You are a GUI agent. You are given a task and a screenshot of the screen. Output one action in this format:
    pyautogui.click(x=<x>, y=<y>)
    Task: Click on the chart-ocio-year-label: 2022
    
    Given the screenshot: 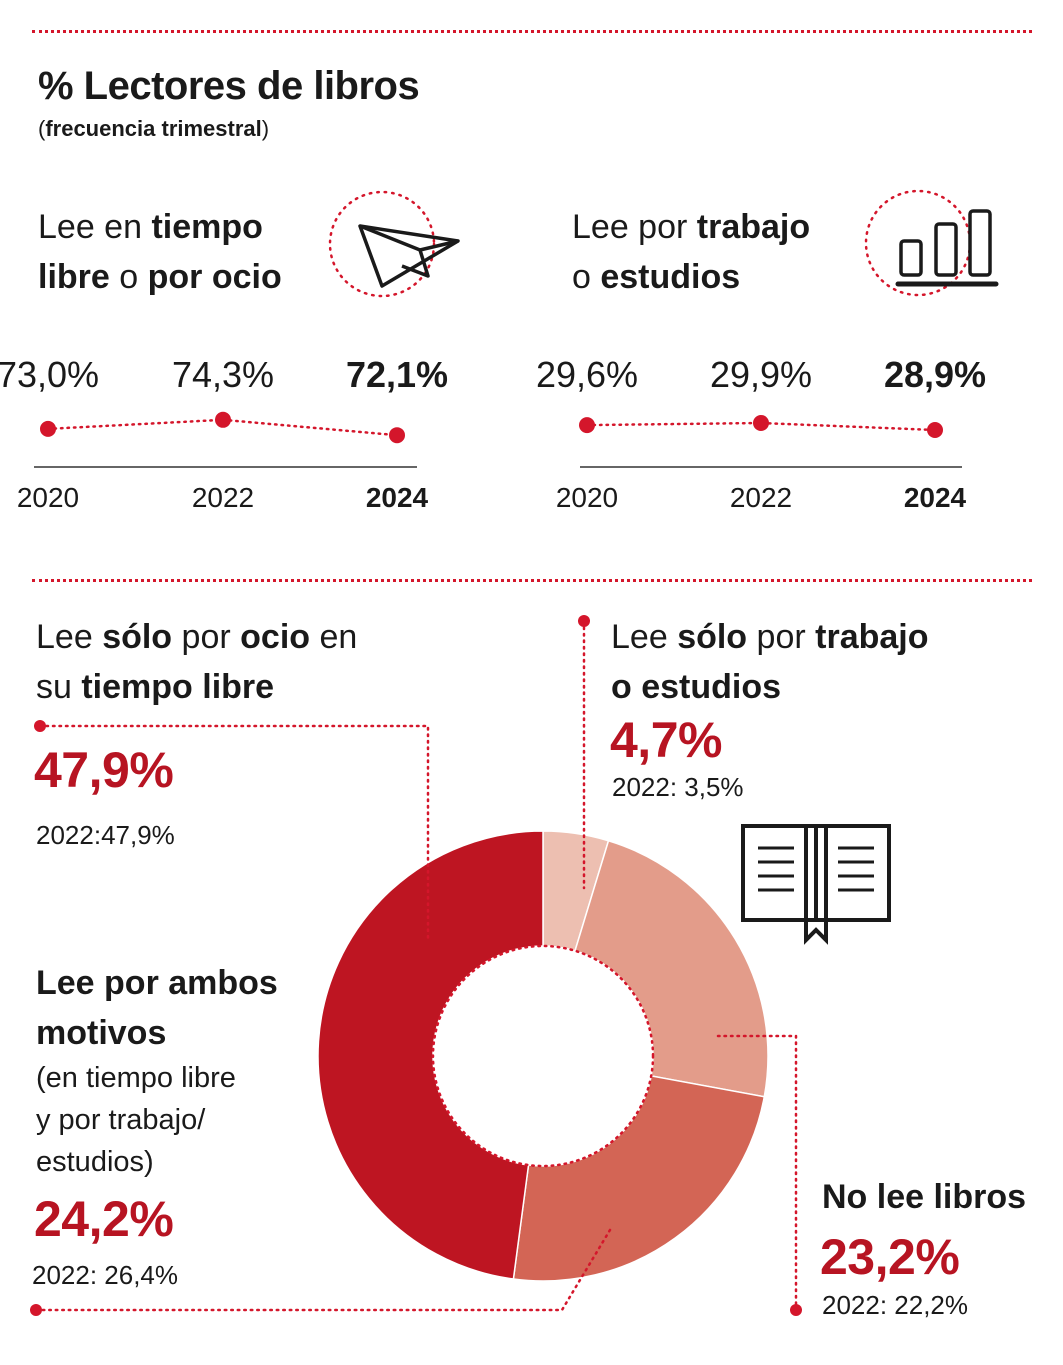 What is the action you would take?
    pyautogui.click(x=223, y=497)
    